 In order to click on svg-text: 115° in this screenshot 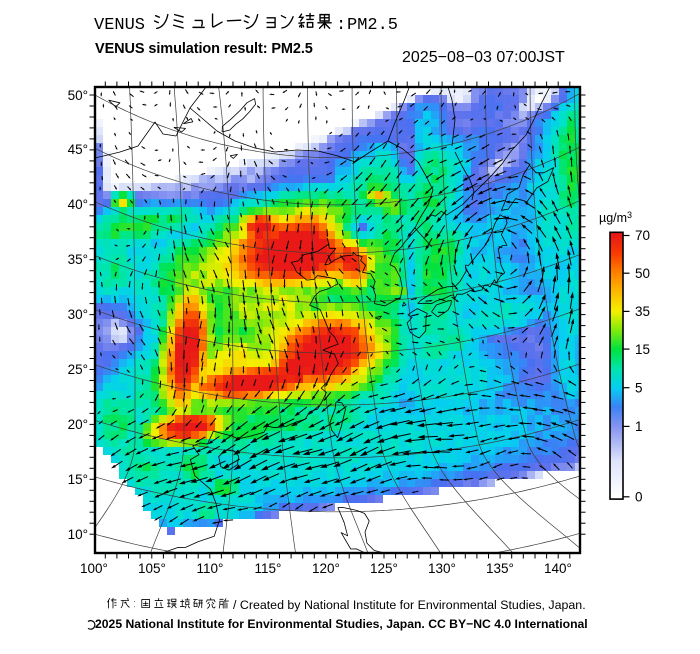, I will do `click(268, 568)`.